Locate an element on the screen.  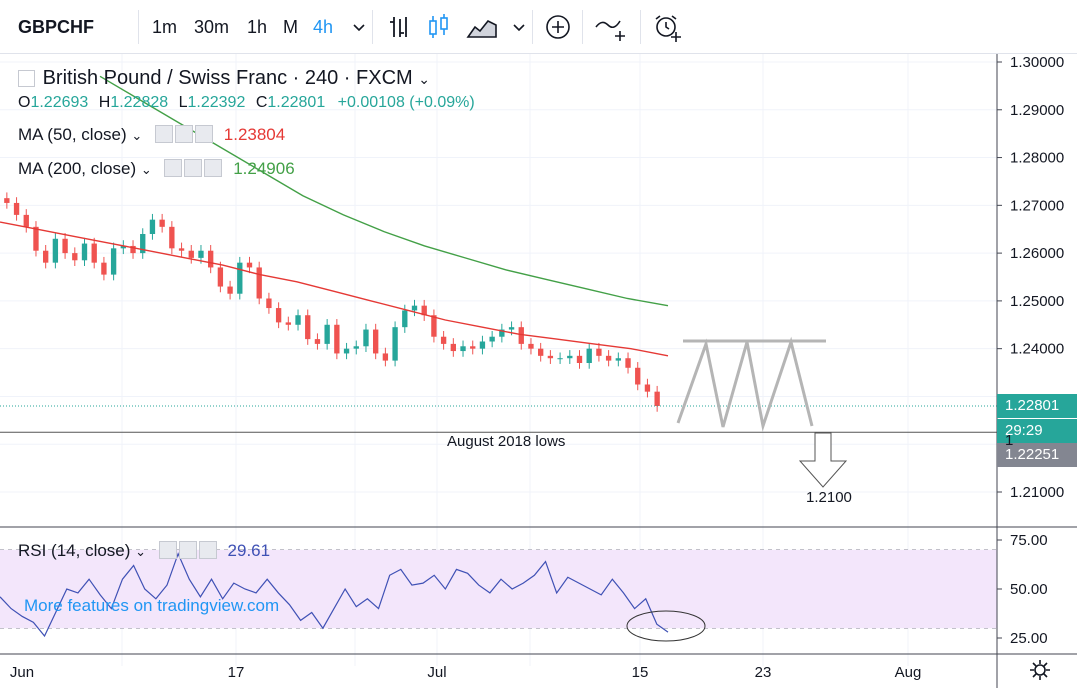
low-value: 1.22392 is located at coordinates (216, 102).